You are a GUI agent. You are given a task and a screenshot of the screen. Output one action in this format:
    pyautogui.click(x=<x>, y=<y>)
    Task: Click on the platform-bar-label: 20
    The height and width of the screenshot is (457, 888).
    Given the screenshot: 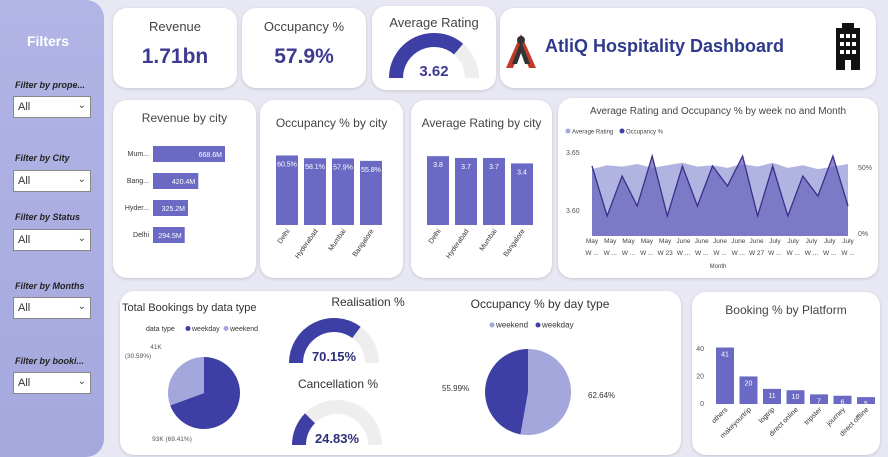 What is the action you would take?
    pyautogui.click(x=749, y=383)
    